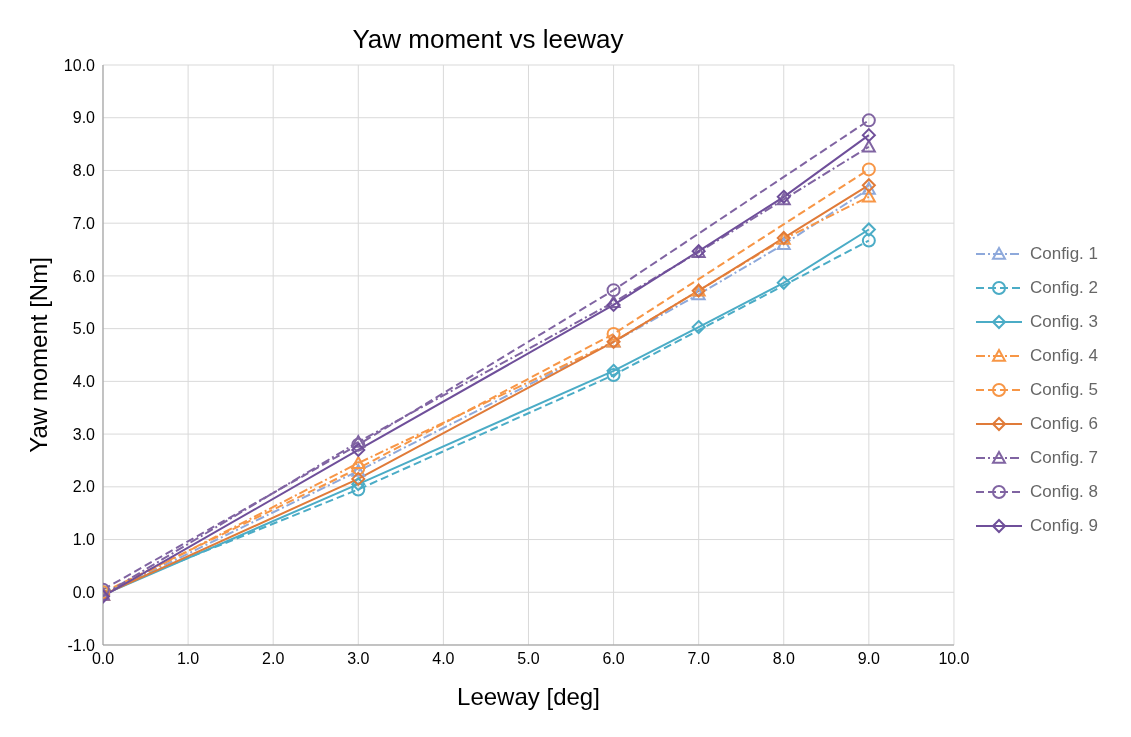 This screenshot has height=737, width=1131. Describe the element at coordinates (84, 540) in the screenshot. I see `y-tick-label: 1.0` at that location.